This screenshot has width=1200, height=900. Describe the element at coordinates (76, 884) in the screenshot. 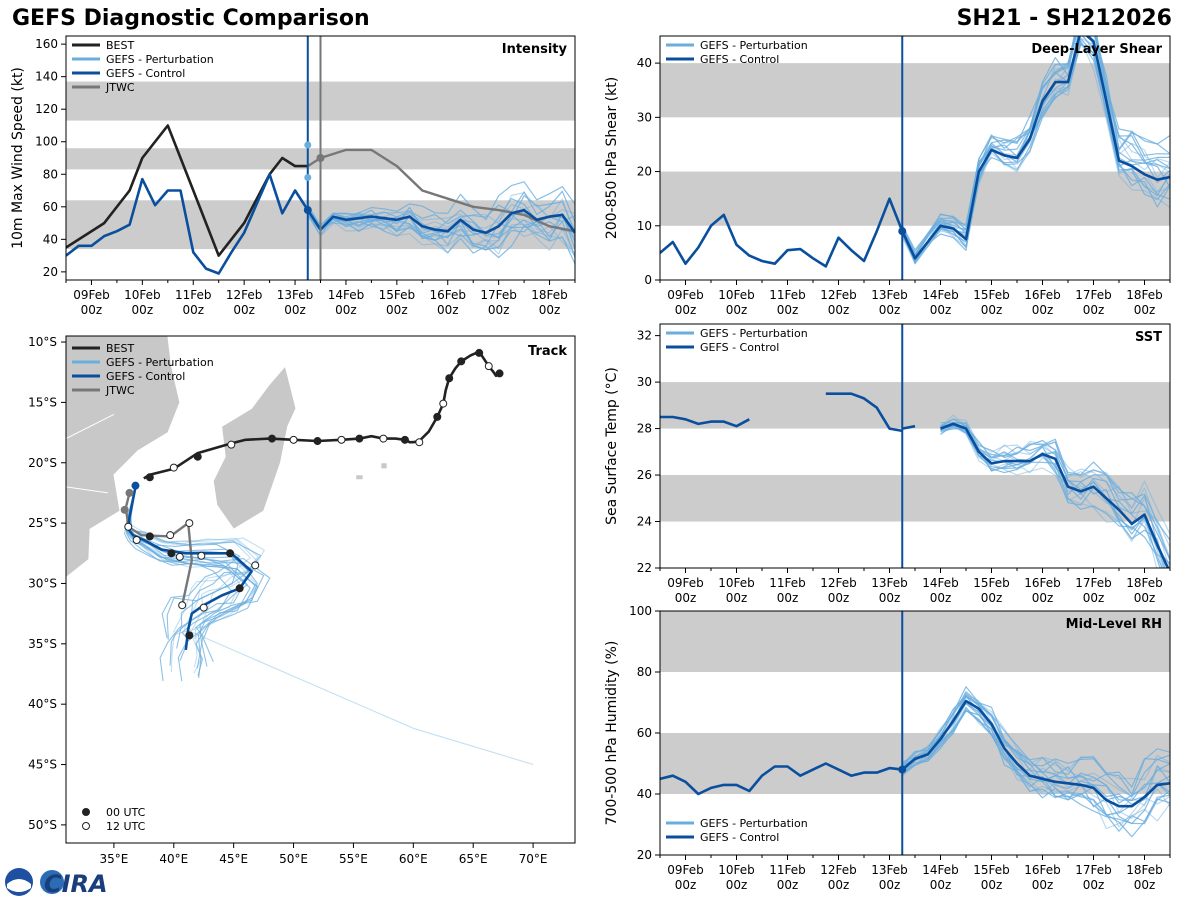

I see `logo-text: CIRA` at that location.